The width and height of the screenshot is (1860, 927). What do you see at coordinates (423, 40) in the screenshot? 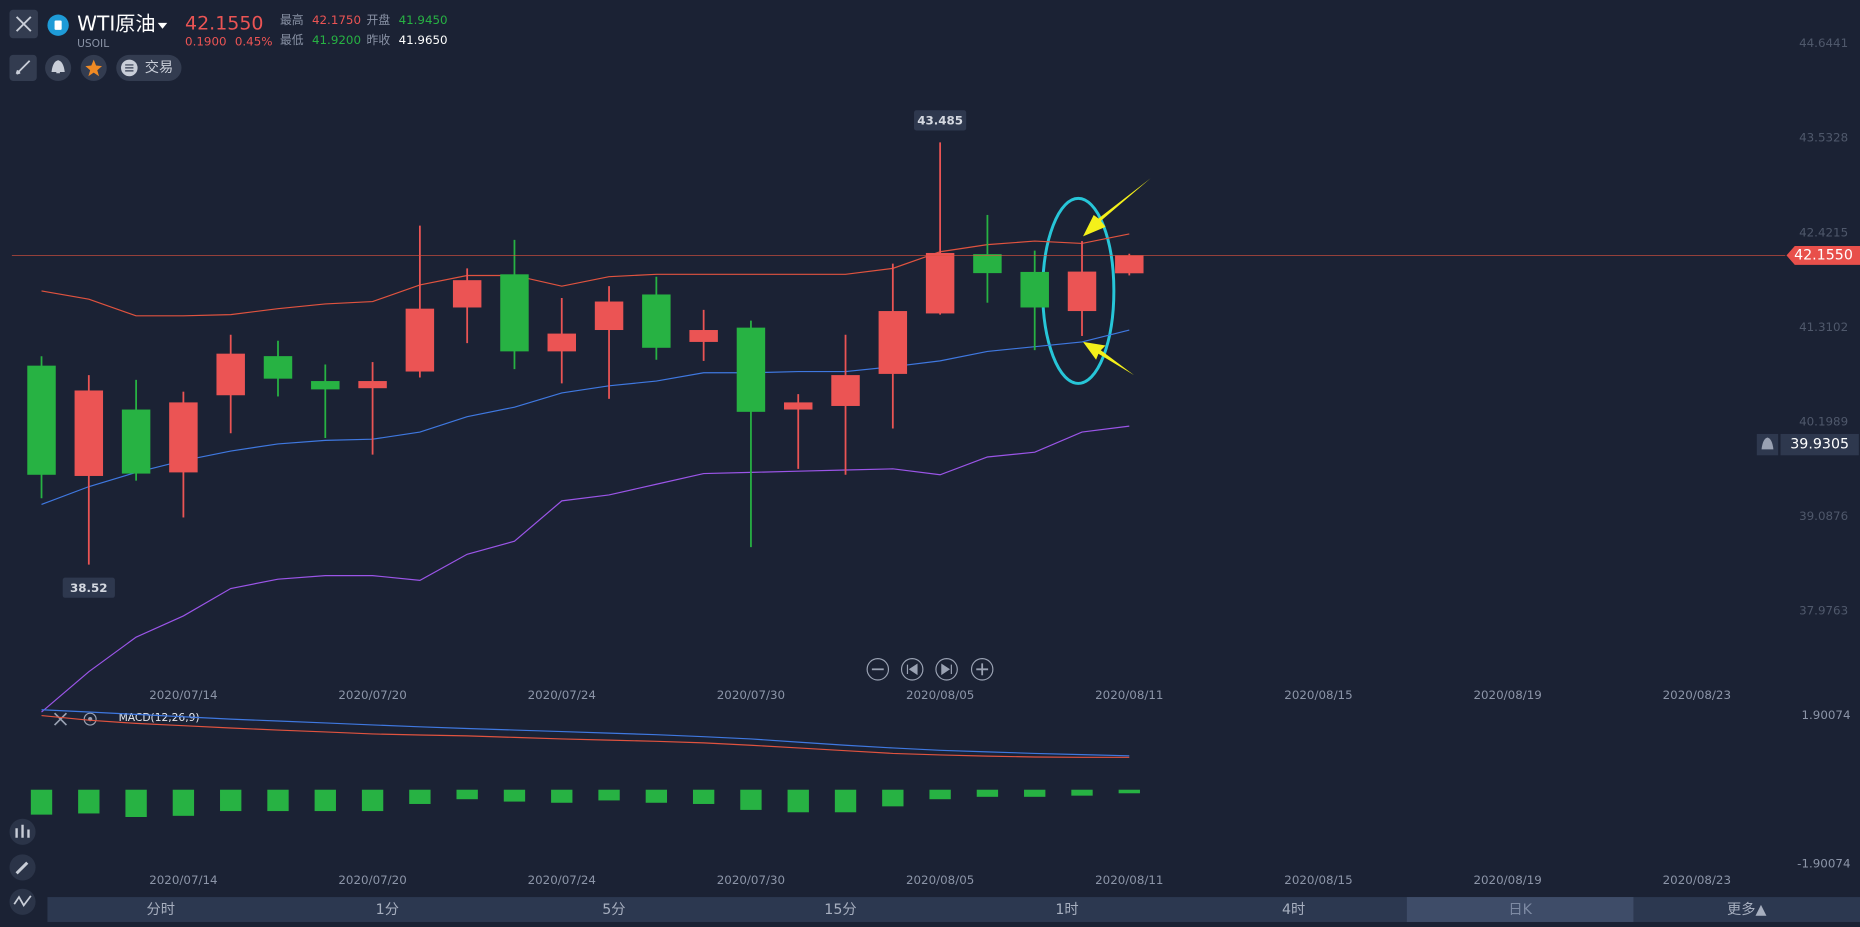
I see `stat-value: 41.9650` at bounding box center [423, 40].